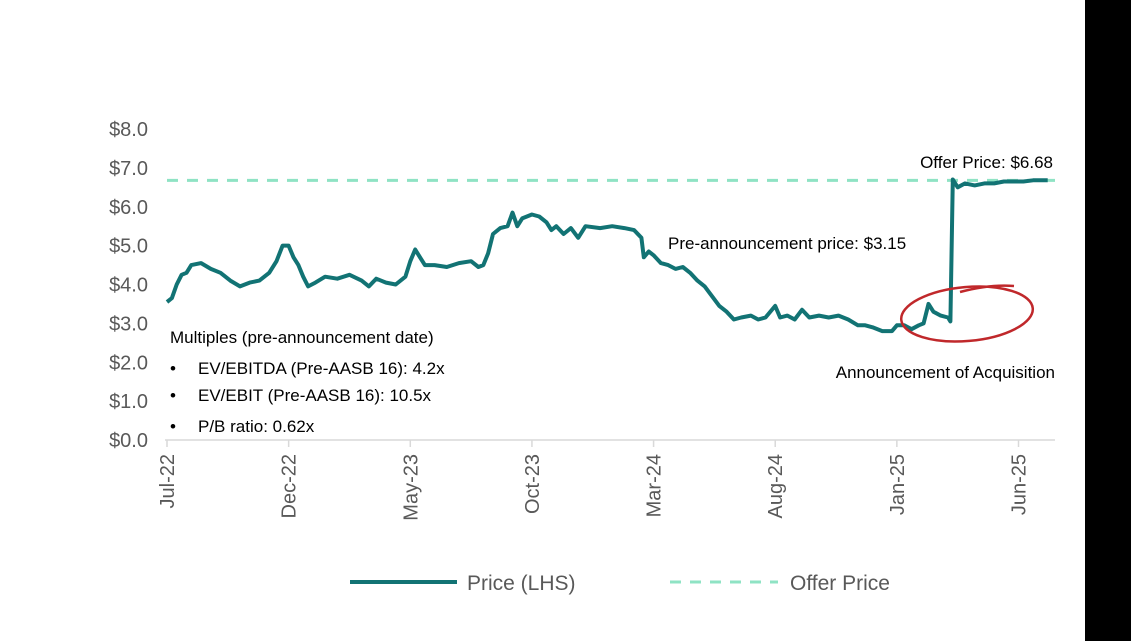 The image size is (1131, 641). Describe the element at coordinates (128, 363) in the screenshot. I see `y-tick-label: $2.0` at that location.